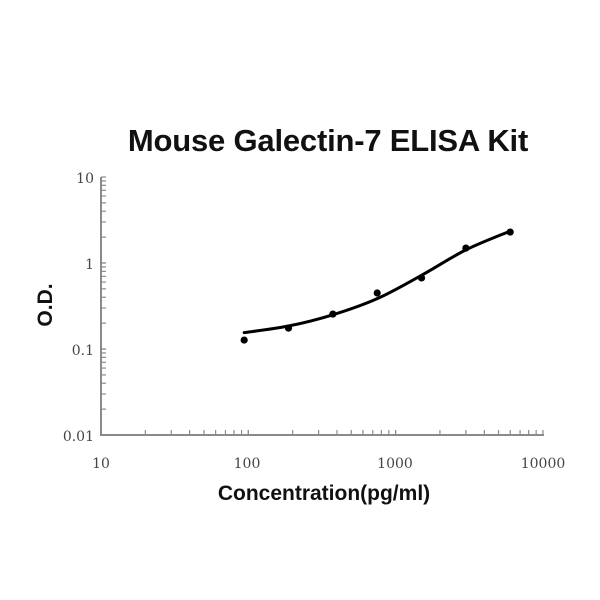  I want to click on y-tick-label: 1, so click(89, 265).